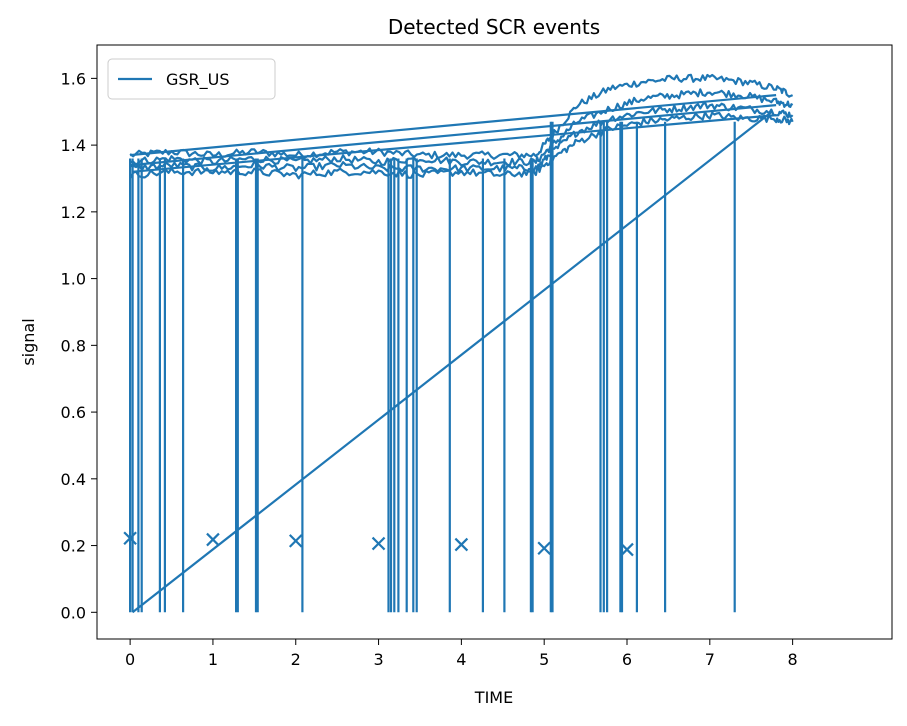 The height and width of the screenshot is (726, 907). Describe the element at coordinates (627, 659) in the screenshot. I see `x-tick-label: 6` at that location.